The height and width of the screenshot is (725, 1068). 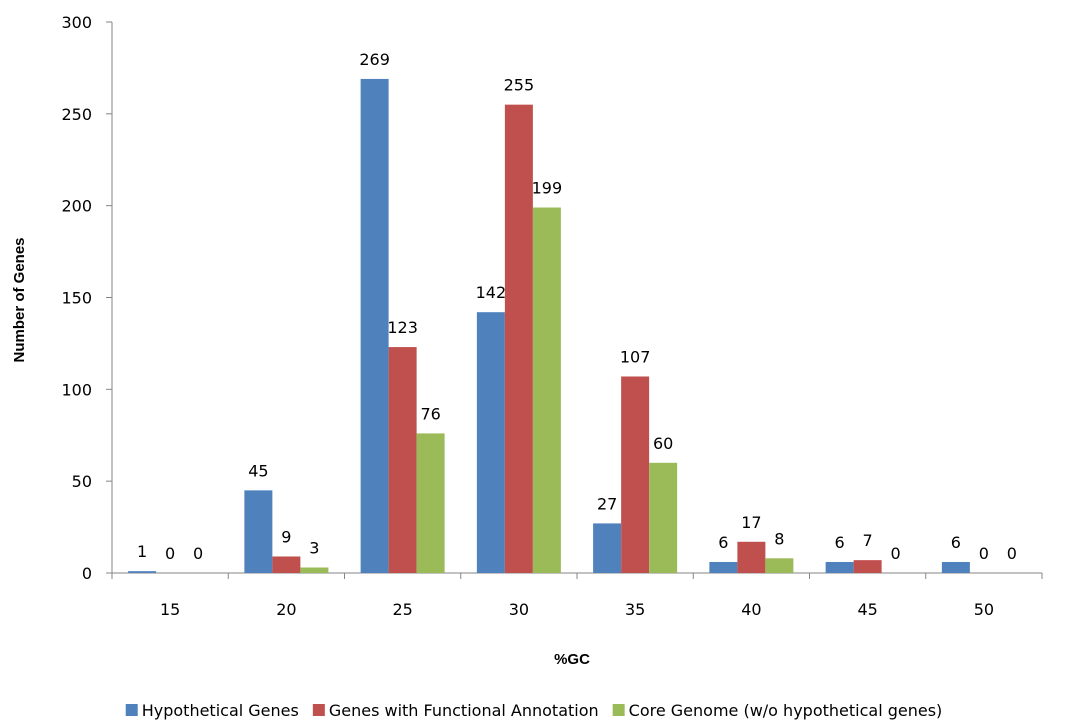 What do you see at coordinates (572, 659) in the screenshot?
I see `x-axis-title: %GC` at bounding box center [572, 659].